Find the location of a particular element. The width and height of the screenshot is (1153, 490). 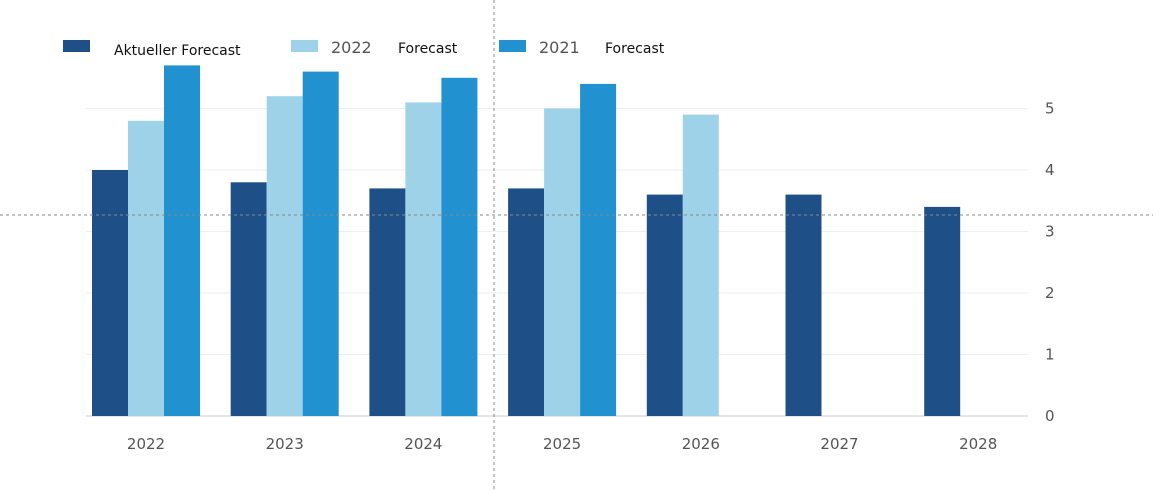

legend-label-2022-forecast: Forecast is located at coordinates (428, 49).